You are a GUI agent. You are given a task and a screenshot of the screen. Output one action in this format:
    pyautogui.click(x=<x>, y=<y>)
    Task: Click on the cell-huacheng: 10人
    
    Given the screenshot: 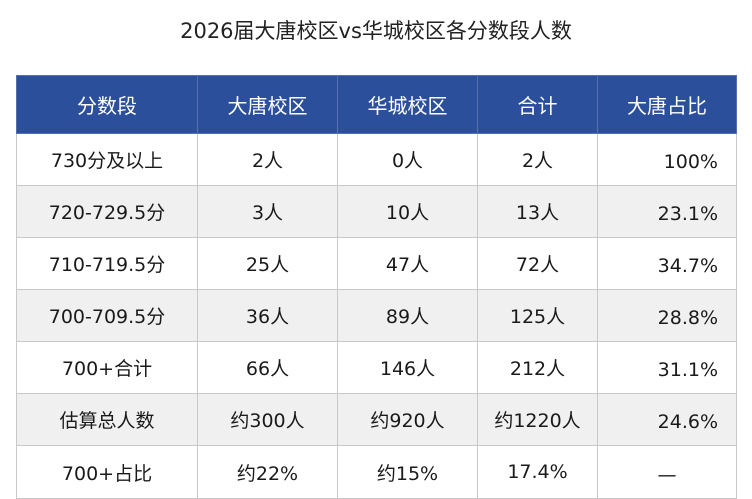 What is the action you would take?
    pyautogui.click(x=407, y=211)
    